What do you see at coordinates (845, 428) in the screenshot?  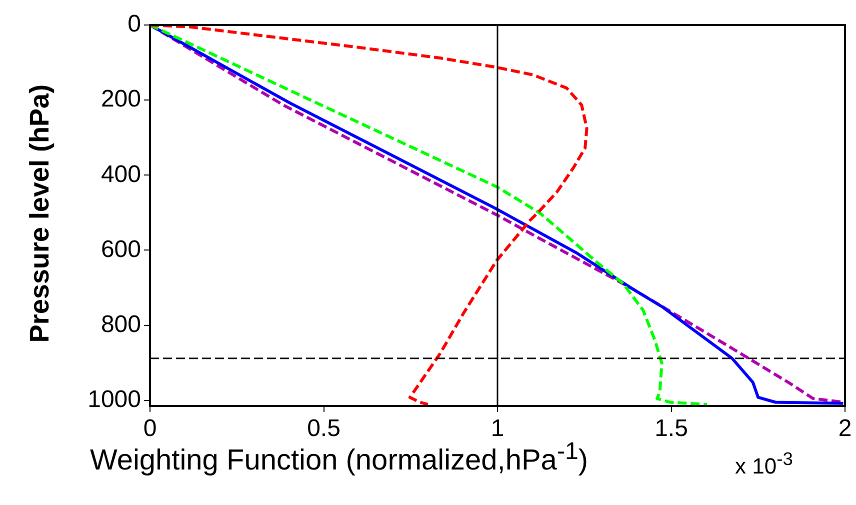 I see `x-tick-label: 2` at bounding box center [845, 428].